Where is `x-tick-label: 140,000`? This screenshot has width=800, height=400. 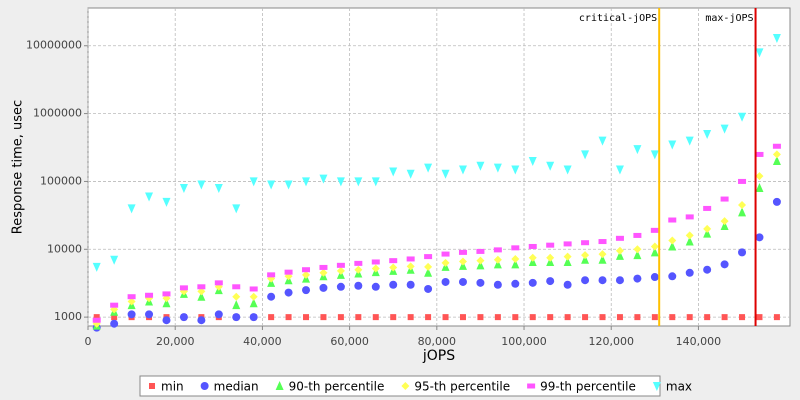
x-tick-label: 140,000 is located at coordinates (699, 341).